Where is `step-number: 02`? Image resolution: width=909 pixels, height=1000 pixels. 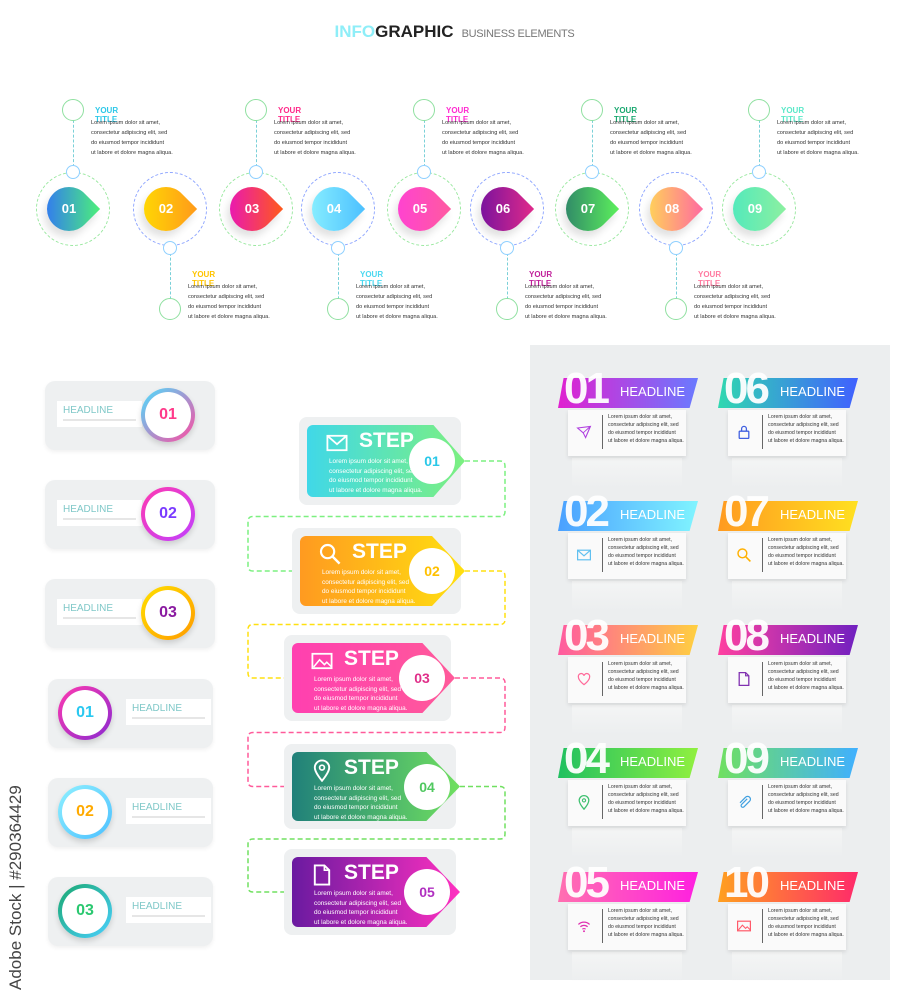
step-number: 02 is located at coordinates (166, 208).